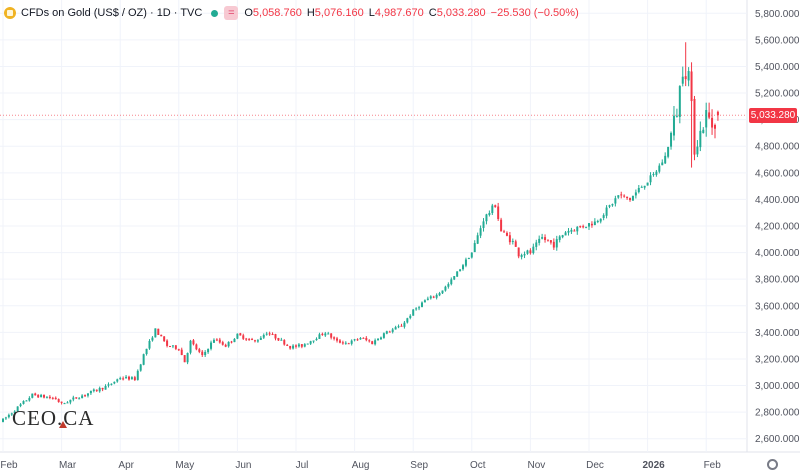  What do you see at coordinates (10, 13) in the screenshot?
I see `gold-symbol-icon` at bounding box center [10, 13].